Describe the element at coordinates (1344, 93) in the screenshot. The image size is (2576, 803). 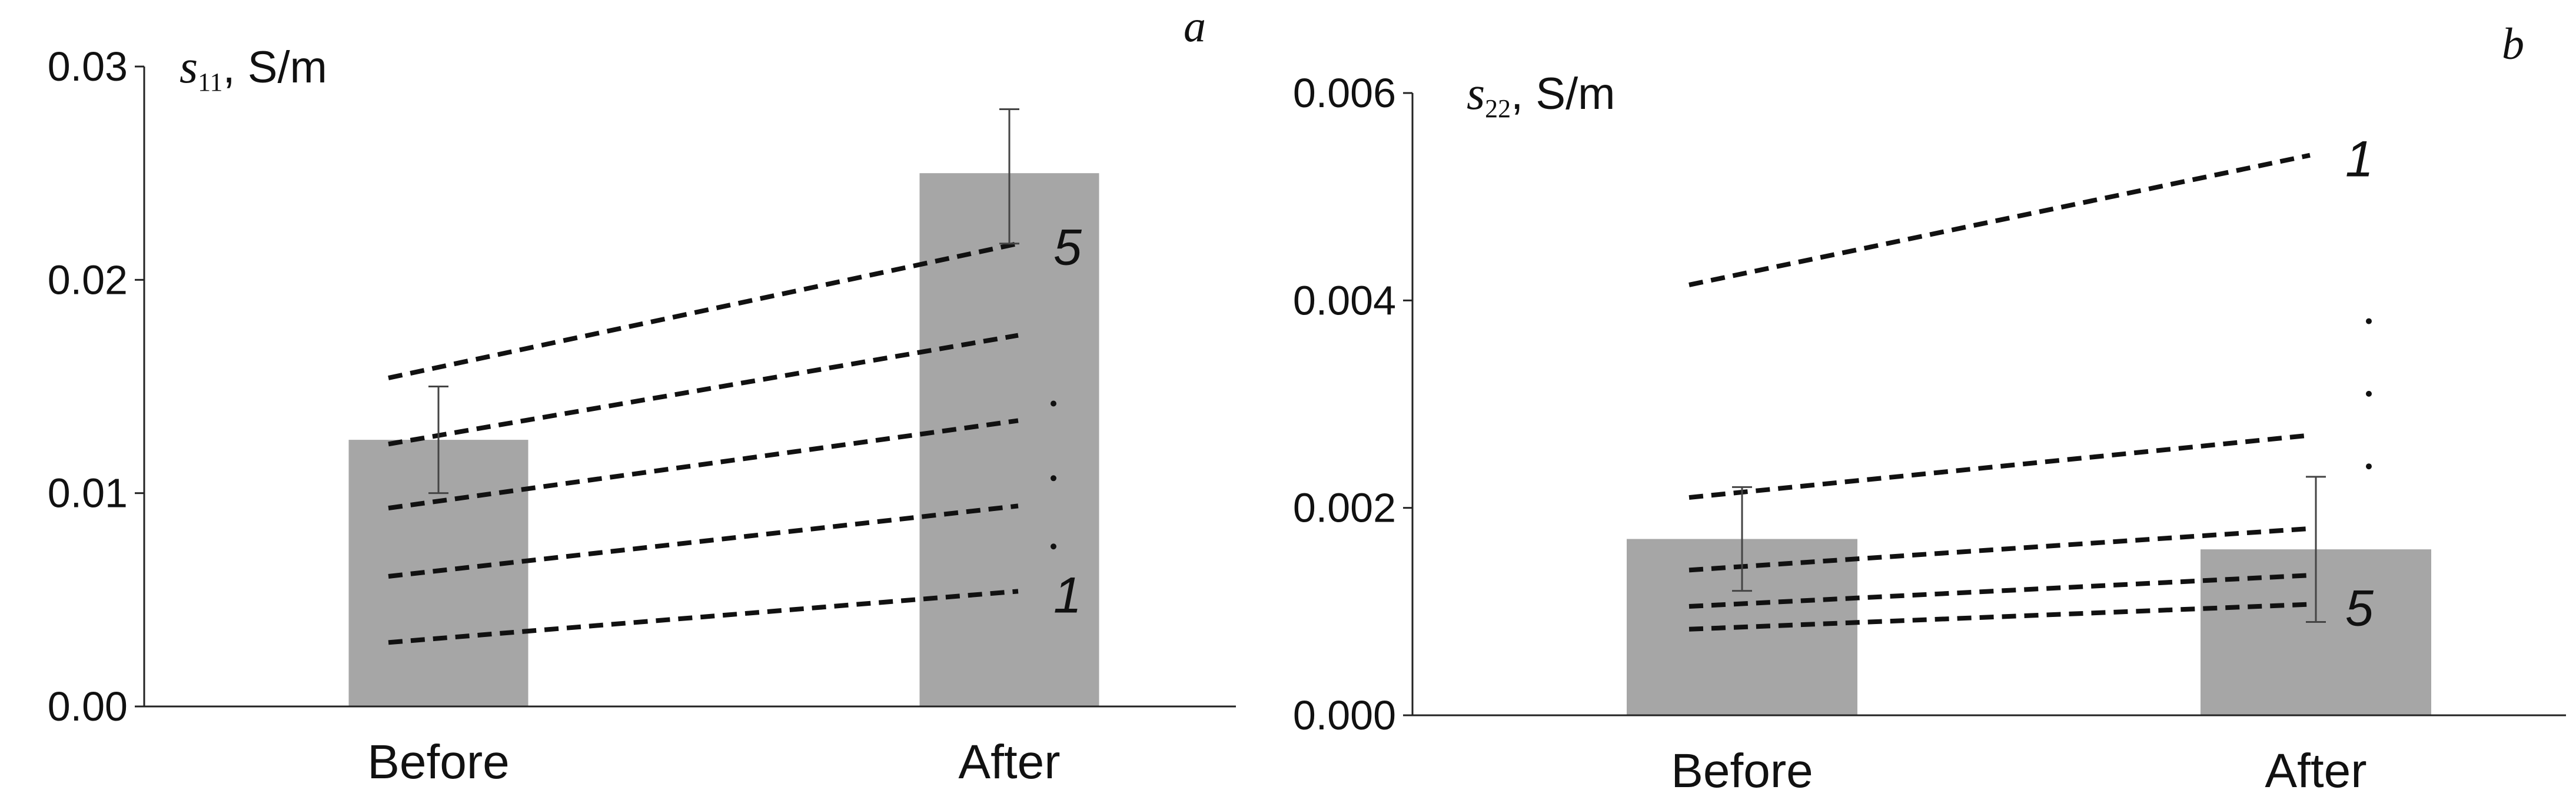
I see `y-tick-label: 0.006` at that location.